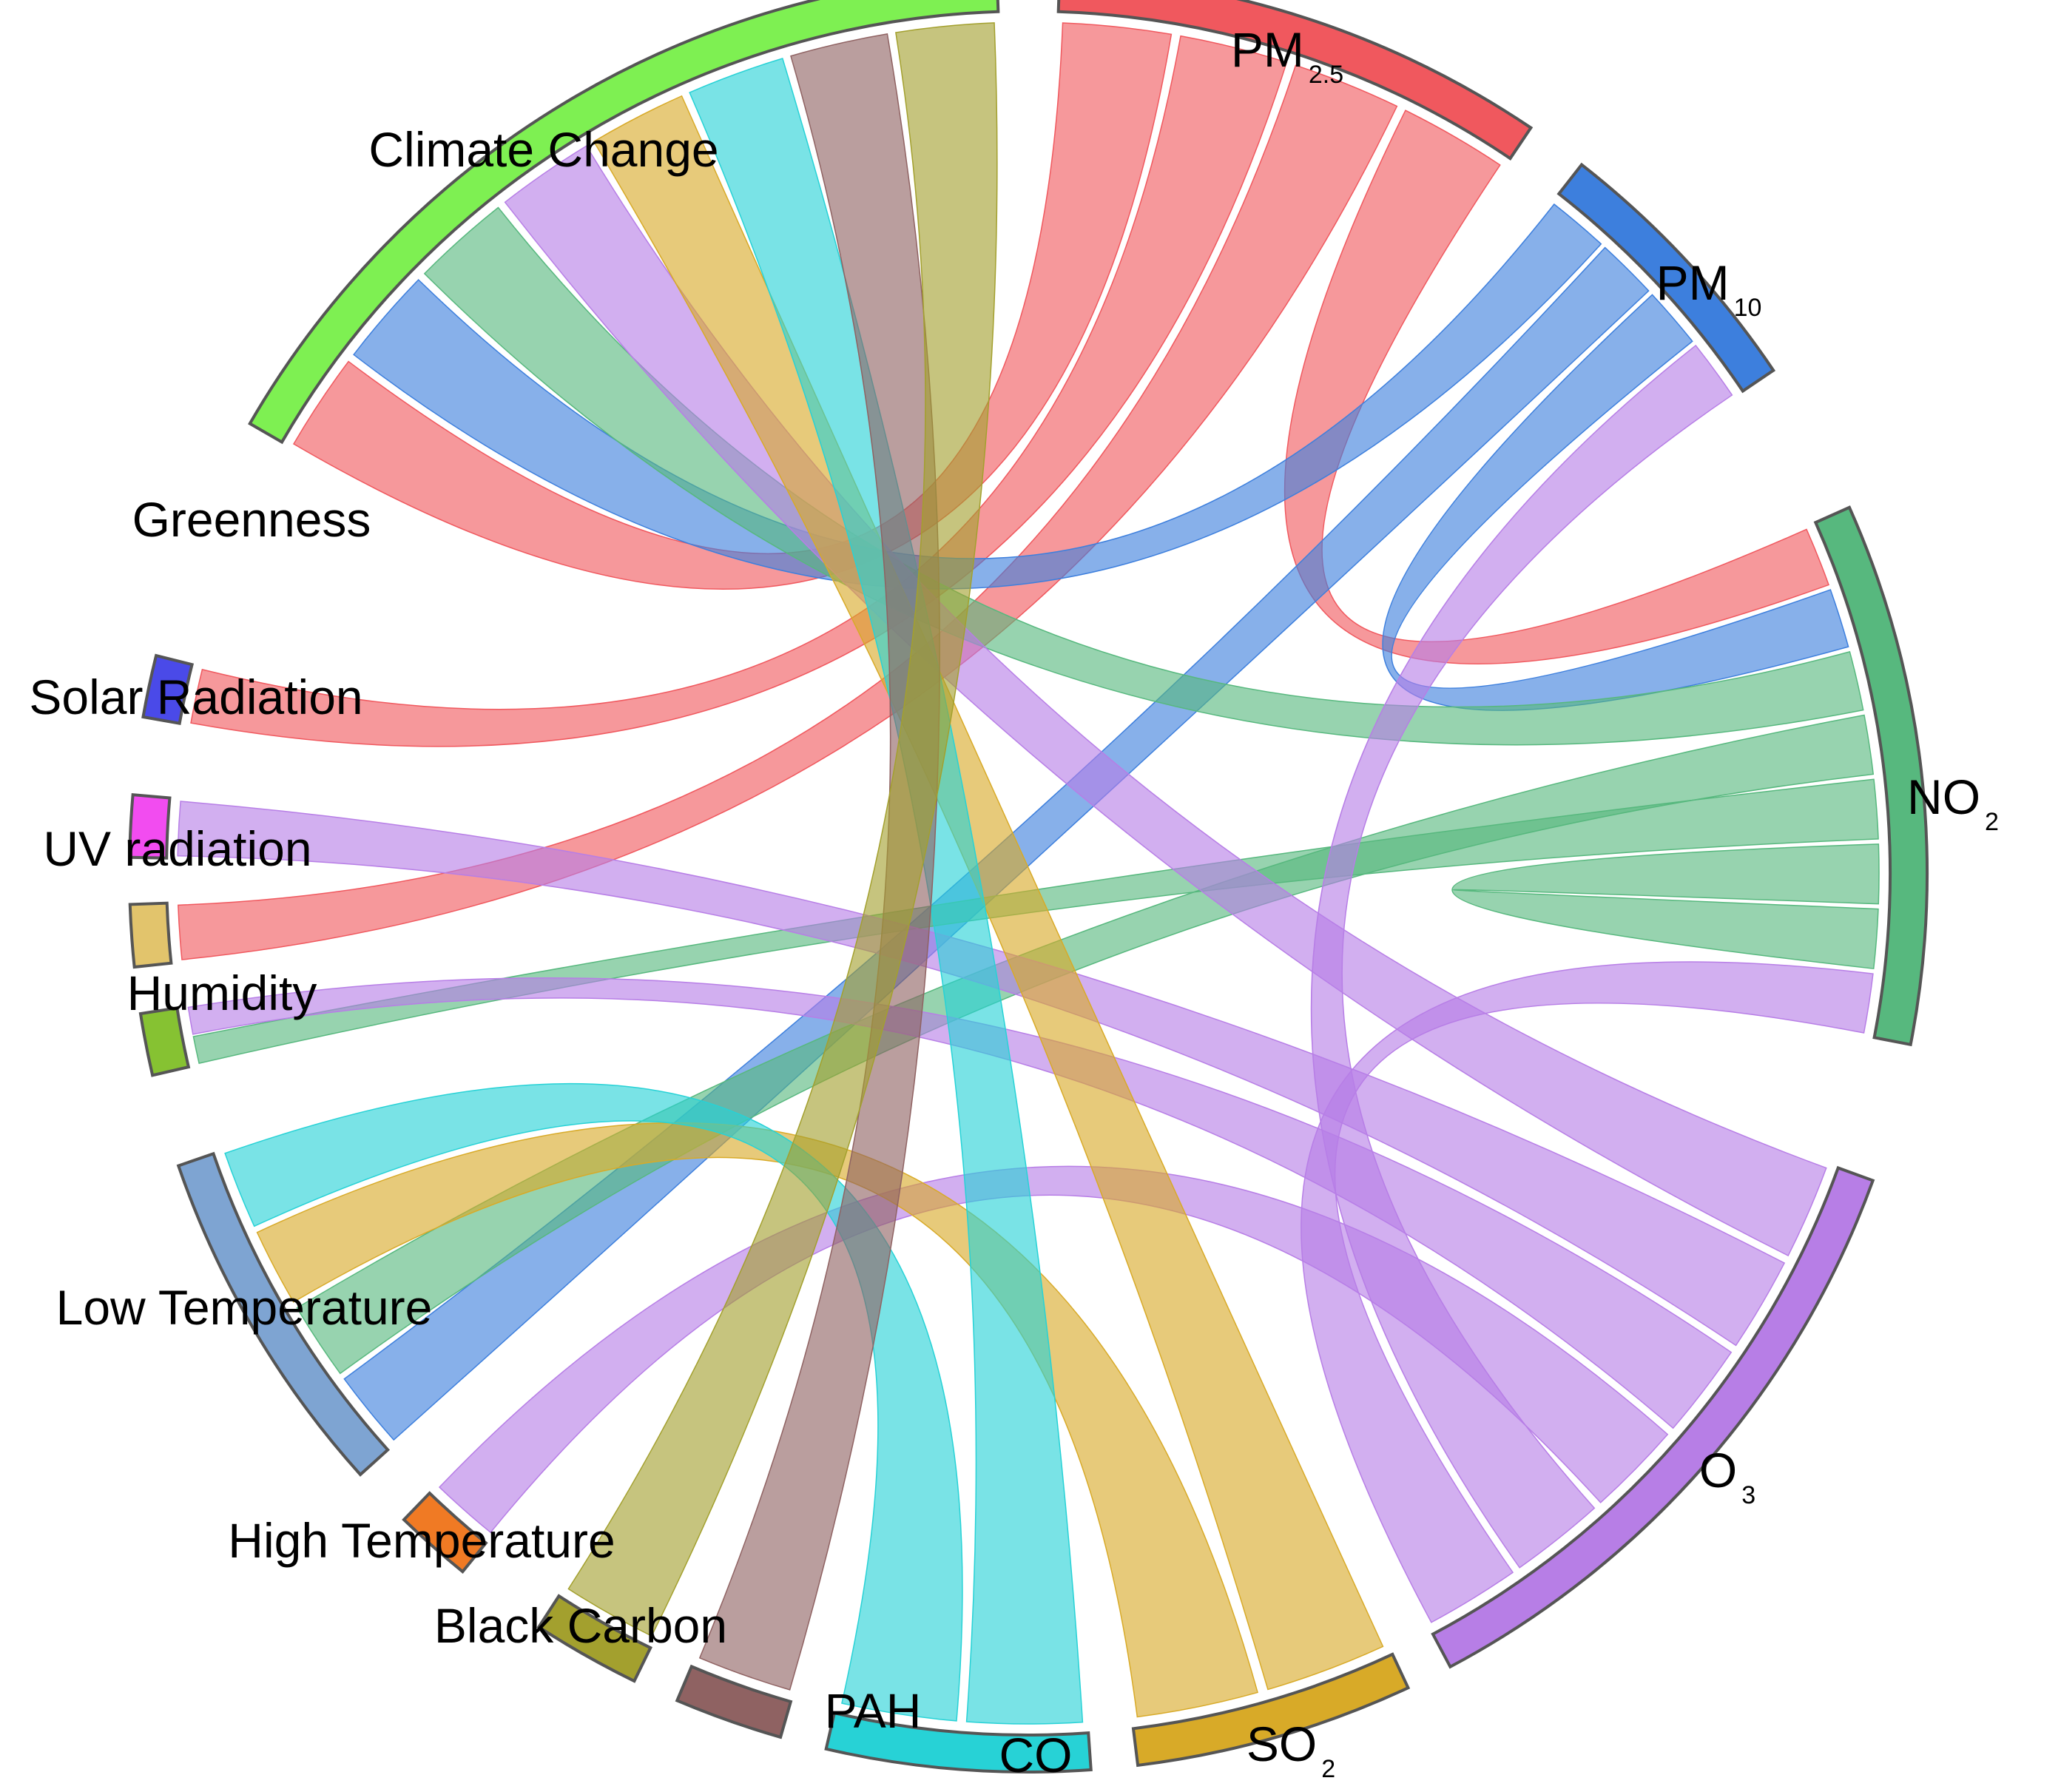  Describe the element at coordinates (1615, 502) in the screenshot. I see `ribbon-pm10-no2` at that location.